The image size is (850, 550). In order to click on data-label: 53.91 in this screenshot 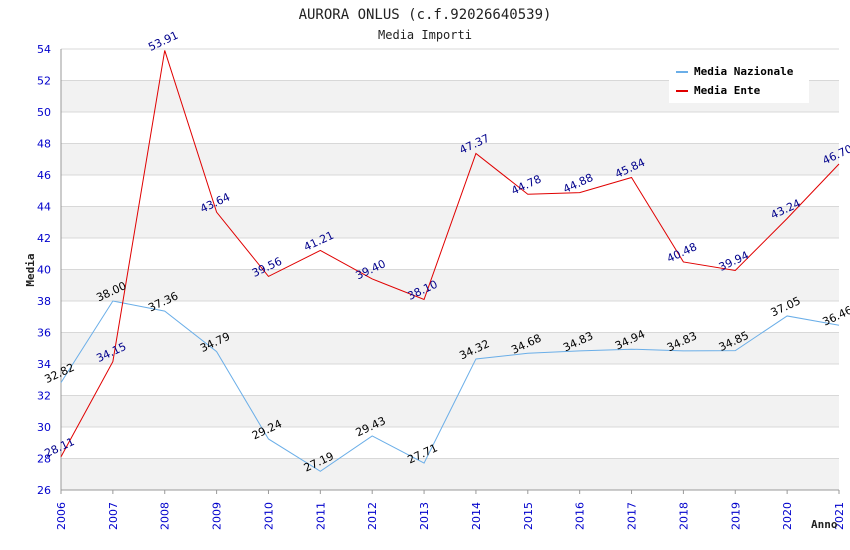, I will do `click(163, 41)`.